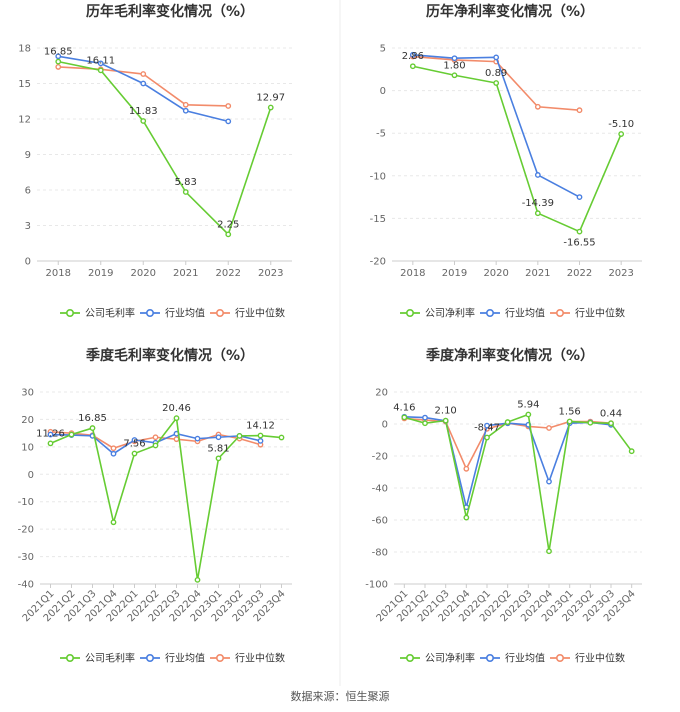  What do you see at coordinates (134, 444) in the screenshot?
I see `data-label: 7.56` at bounding box center [134, 444].